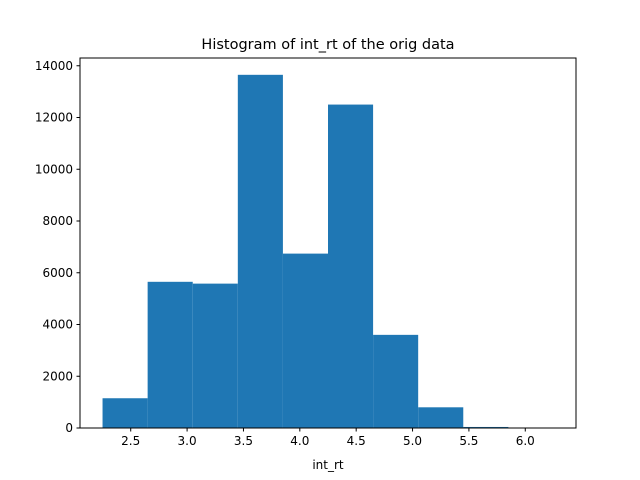  What do you see at coordinates (525, 441) in the screenshot?
I see `x-tick-label: 6.0` at bounding box center [525, 441].